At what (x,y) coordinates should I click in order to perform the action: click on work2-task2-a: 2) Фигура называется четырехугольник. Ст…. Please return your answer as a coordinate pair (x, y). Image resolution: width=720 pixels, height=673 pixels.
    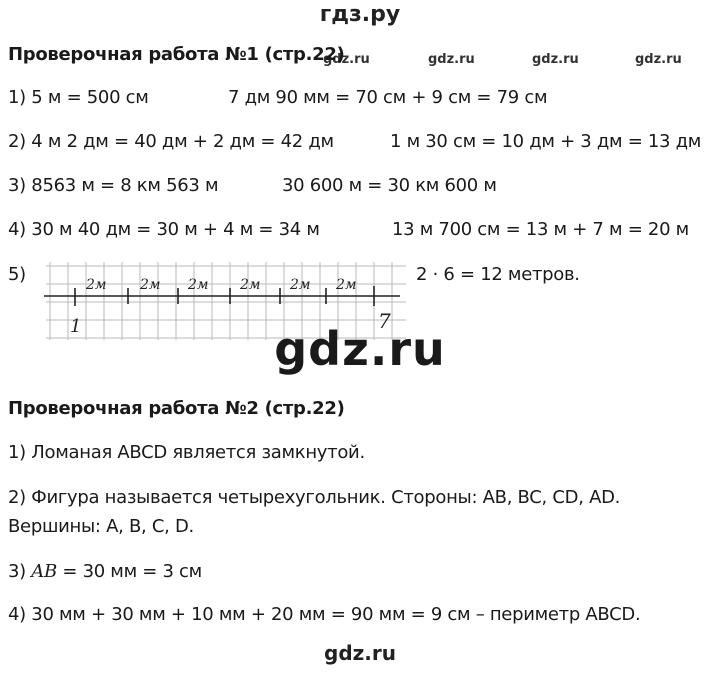
    Looking at the image, I should click on (314, 497).